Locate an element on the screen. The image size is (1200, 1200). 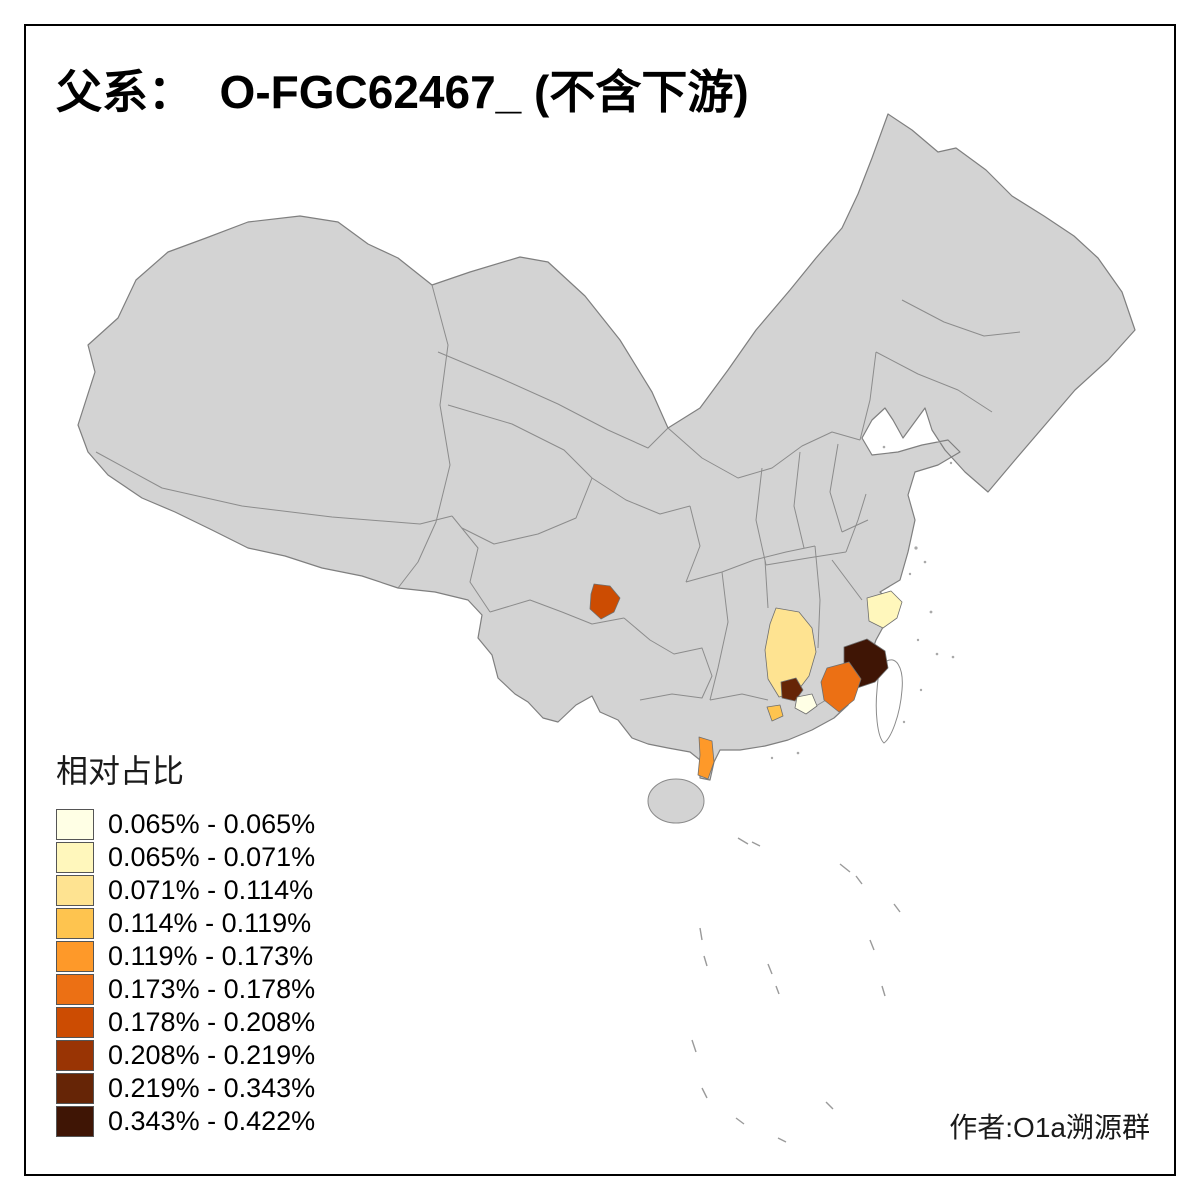
highlighted-regions is located at coordinates (746, 681).